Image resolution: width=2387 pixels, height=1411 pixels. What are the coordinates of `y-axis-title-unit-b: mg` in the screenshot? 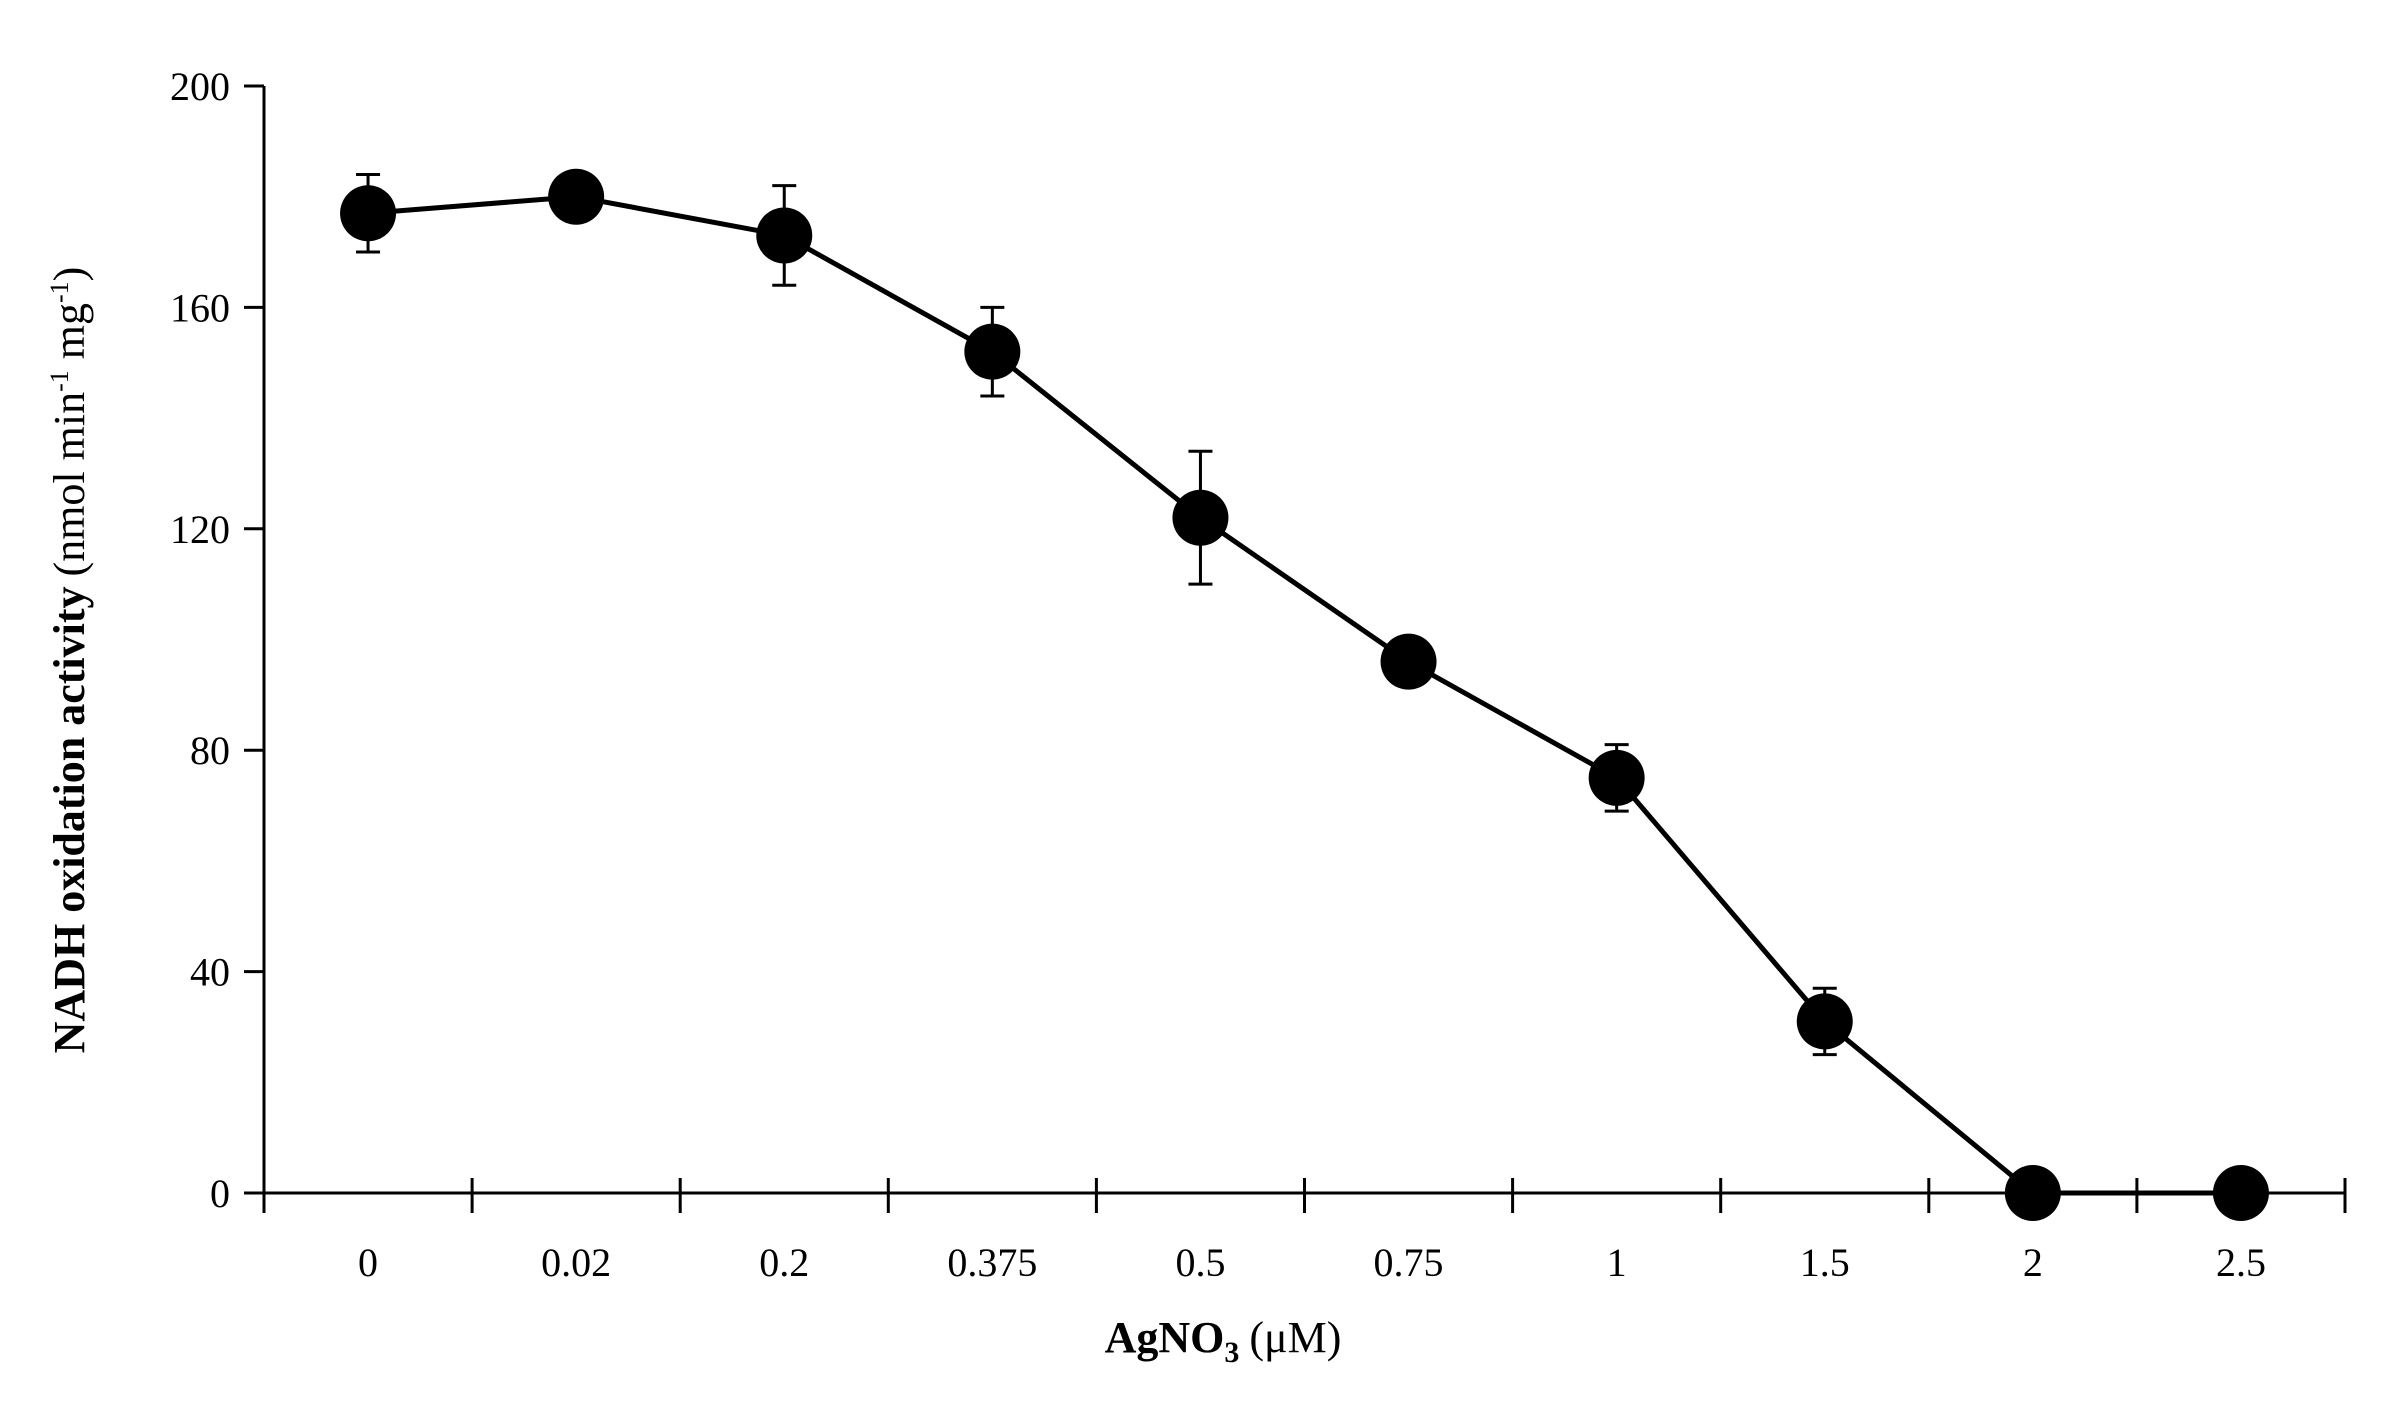 It's located at (69, 336).